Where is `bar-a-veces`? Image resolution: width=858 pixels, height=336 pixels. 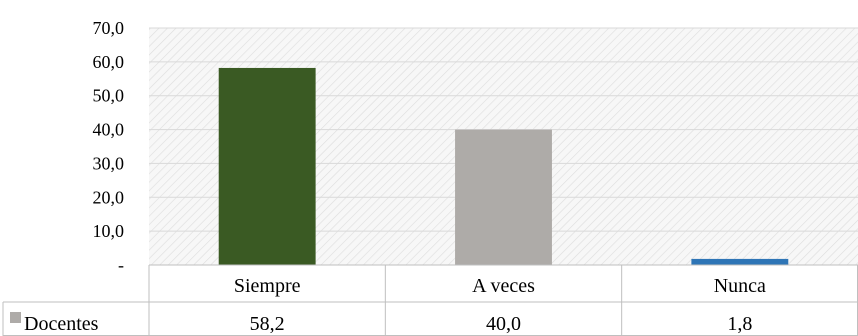 bar-a-veces is located at coordinates (503, 197).